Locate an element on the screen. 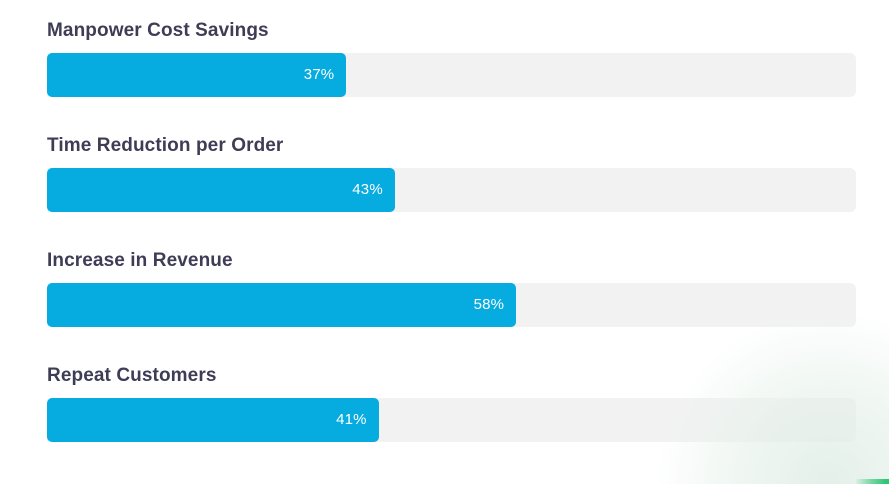  progress-fill: 58% is located at coordinates (282, 305).